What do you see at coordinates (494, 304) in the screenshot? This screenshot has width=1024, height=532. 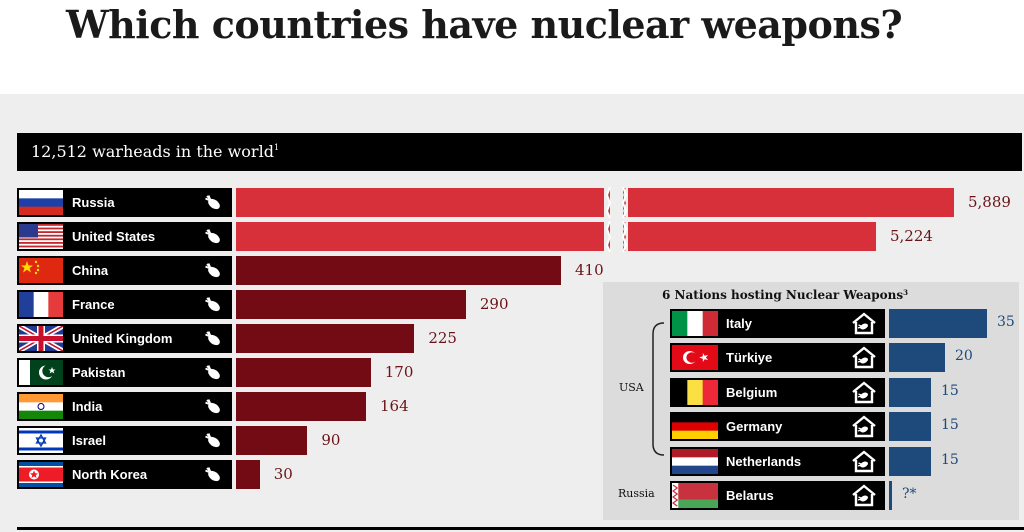 I see `value-label: 290` at bounding box center [494, 304].